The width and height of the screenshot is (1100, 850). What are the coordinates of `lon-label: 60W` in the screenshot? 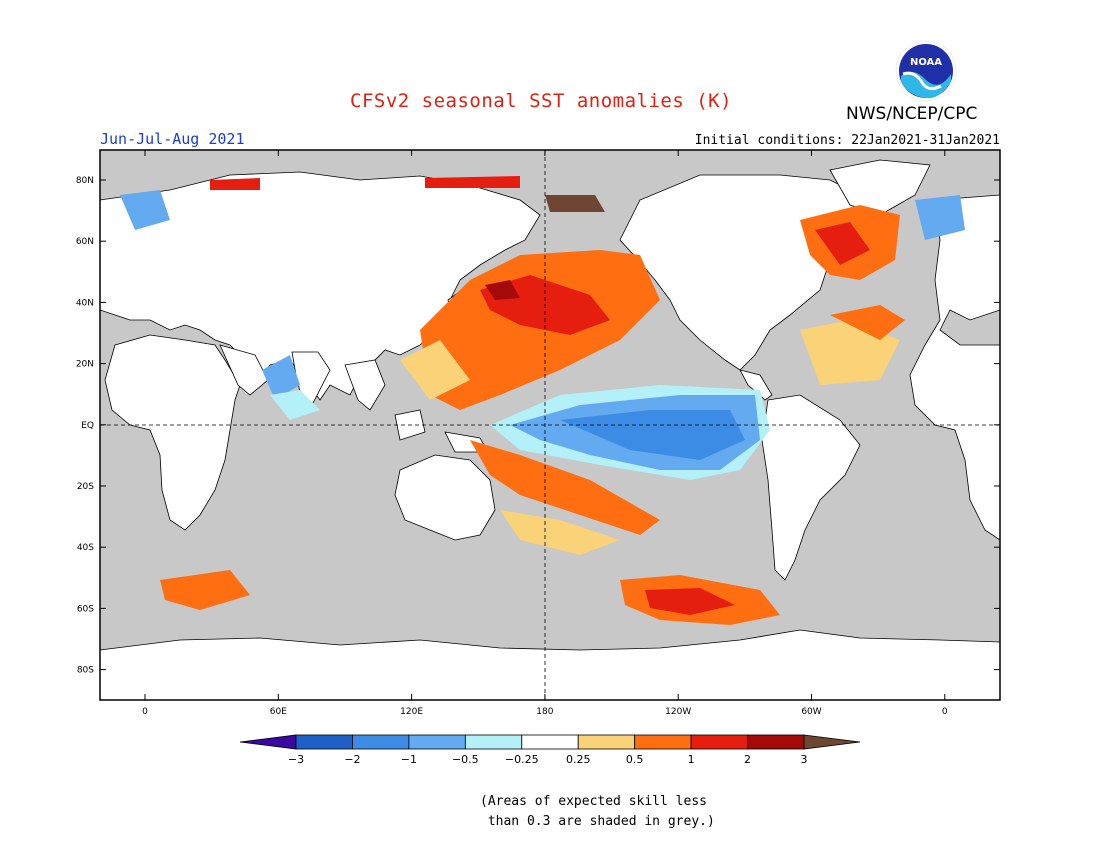 It's located at (811, 712).